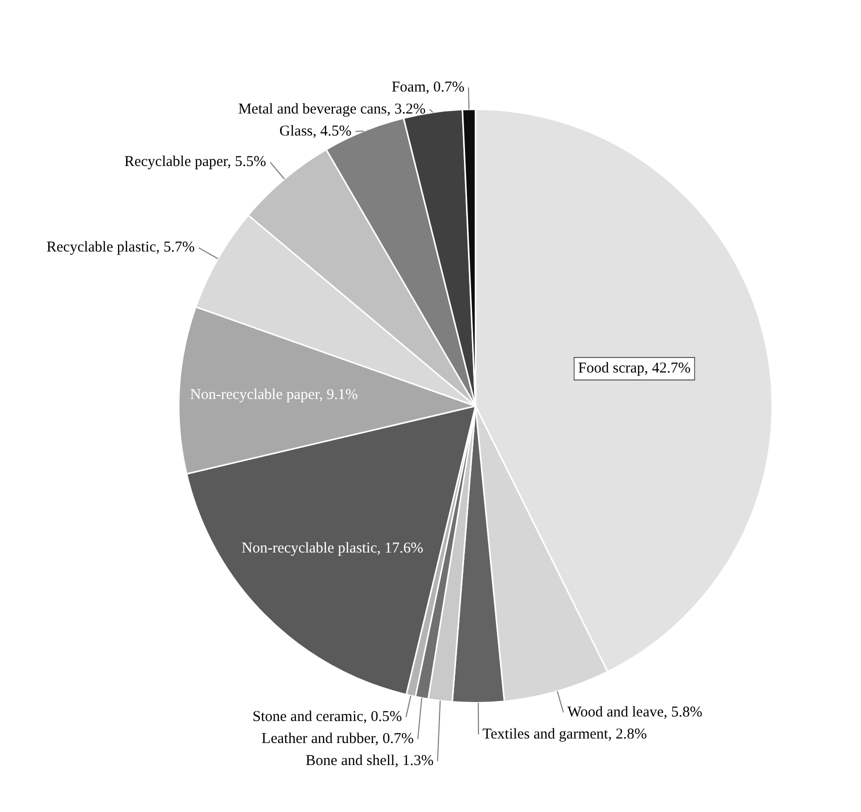 This screenshot has width=861, height=812. What do you see at coordinates (428, 87) in the screenshot?
I see `slice-label: Foam, 0.7%` at bounding box center [428, 87].